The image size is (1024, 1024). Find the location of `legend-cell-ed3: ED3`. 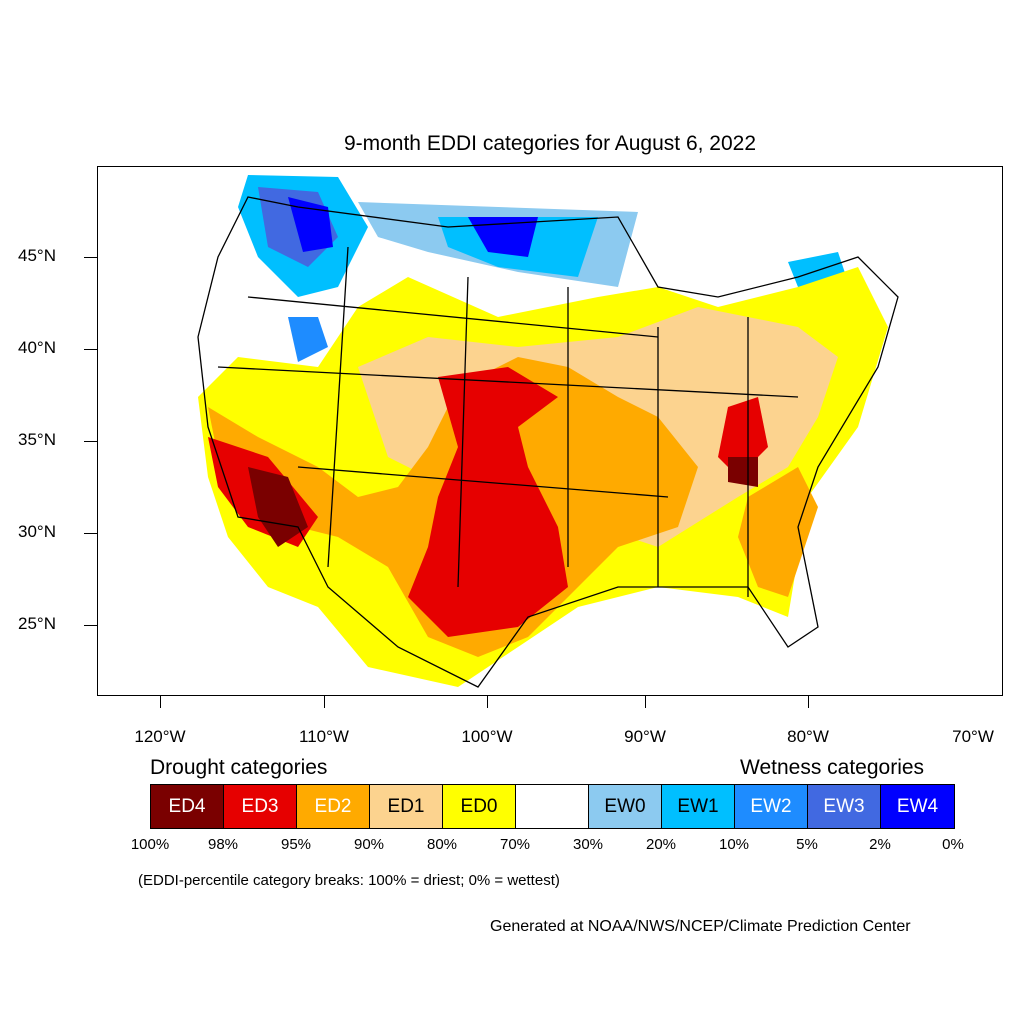

legend-cell-ed3: ED3 is located at coordinates (260, 806).